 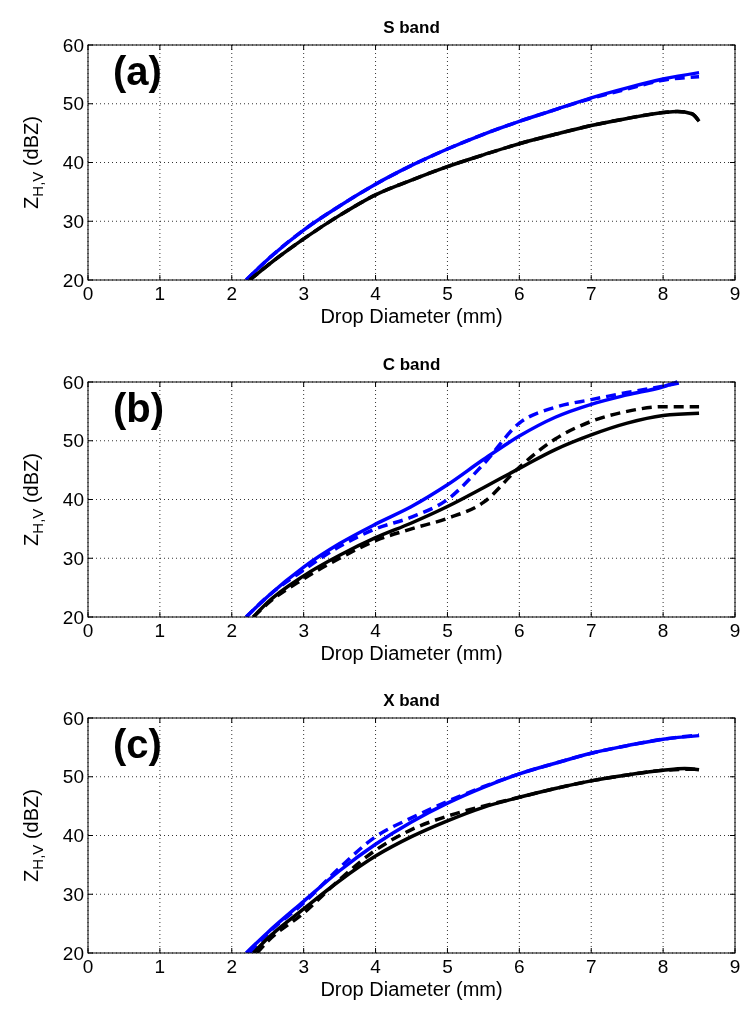 What do you see at coordinates (137, 71) in the screenshot?
I see `annotation: (a)` at bounding box center [137, 71].